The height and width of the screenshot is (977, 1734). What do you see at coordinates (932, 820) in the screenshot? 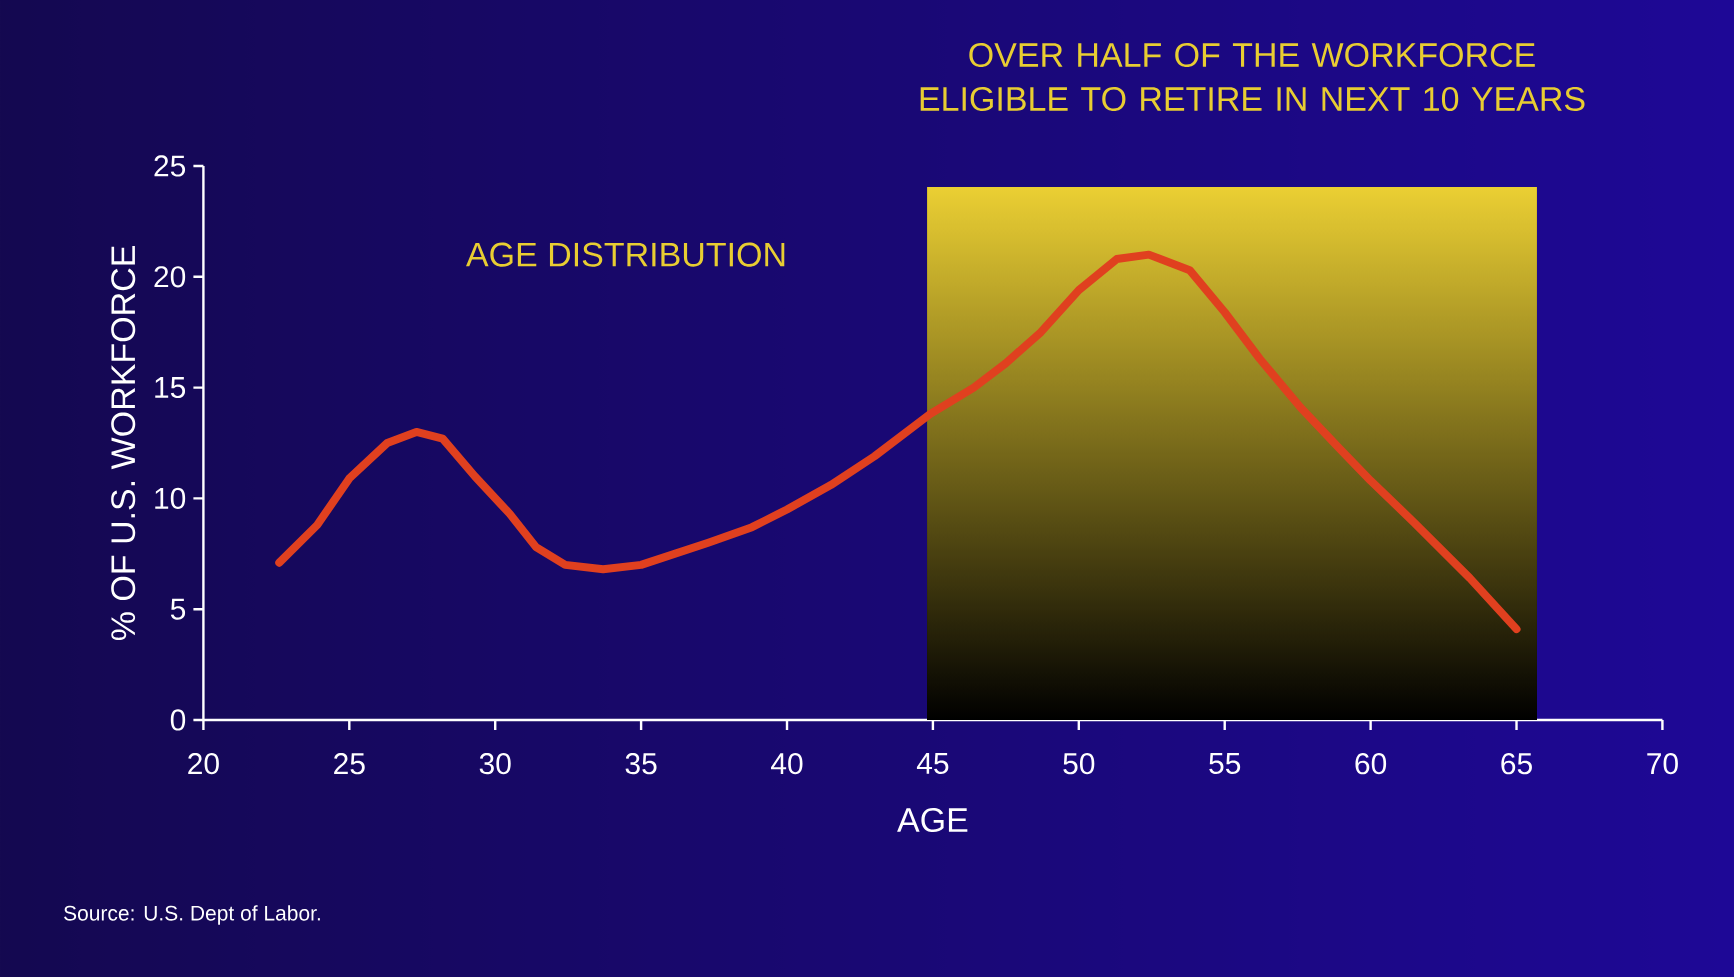
I see `x-axis-title: AGE` at bounding box center [932, 820].